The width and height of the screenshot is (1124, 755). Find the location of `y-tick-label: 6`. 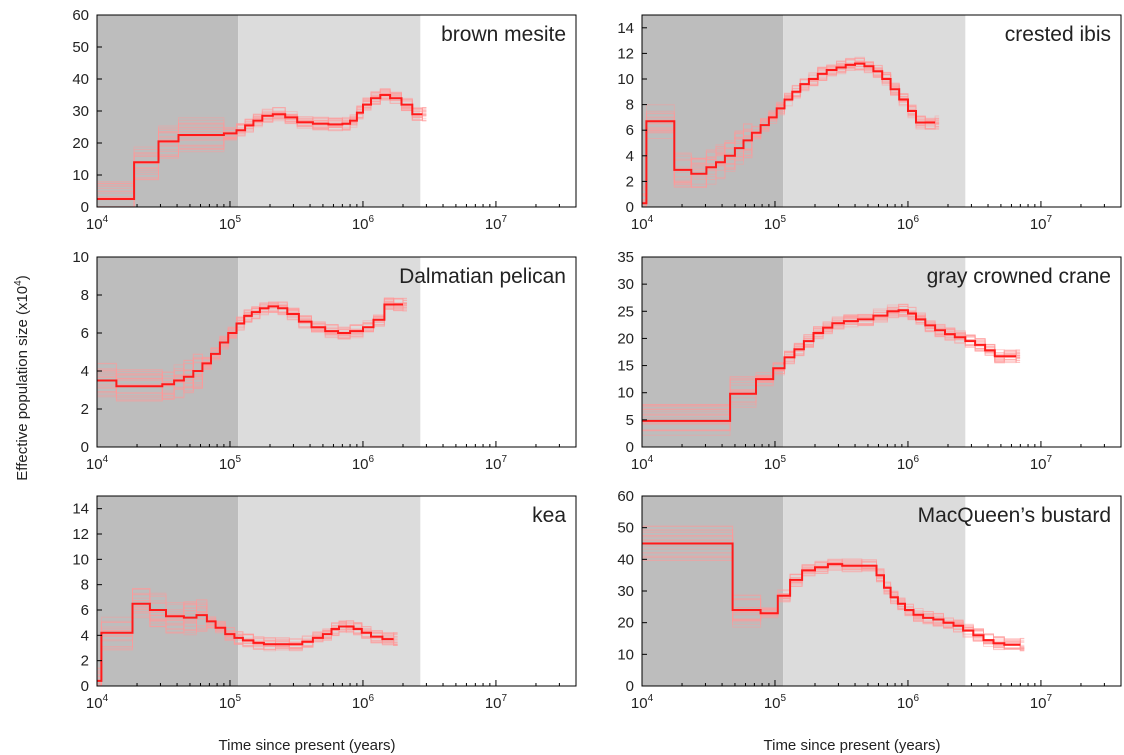

y-tick-label: 6 is located at coordinates (630, 130).